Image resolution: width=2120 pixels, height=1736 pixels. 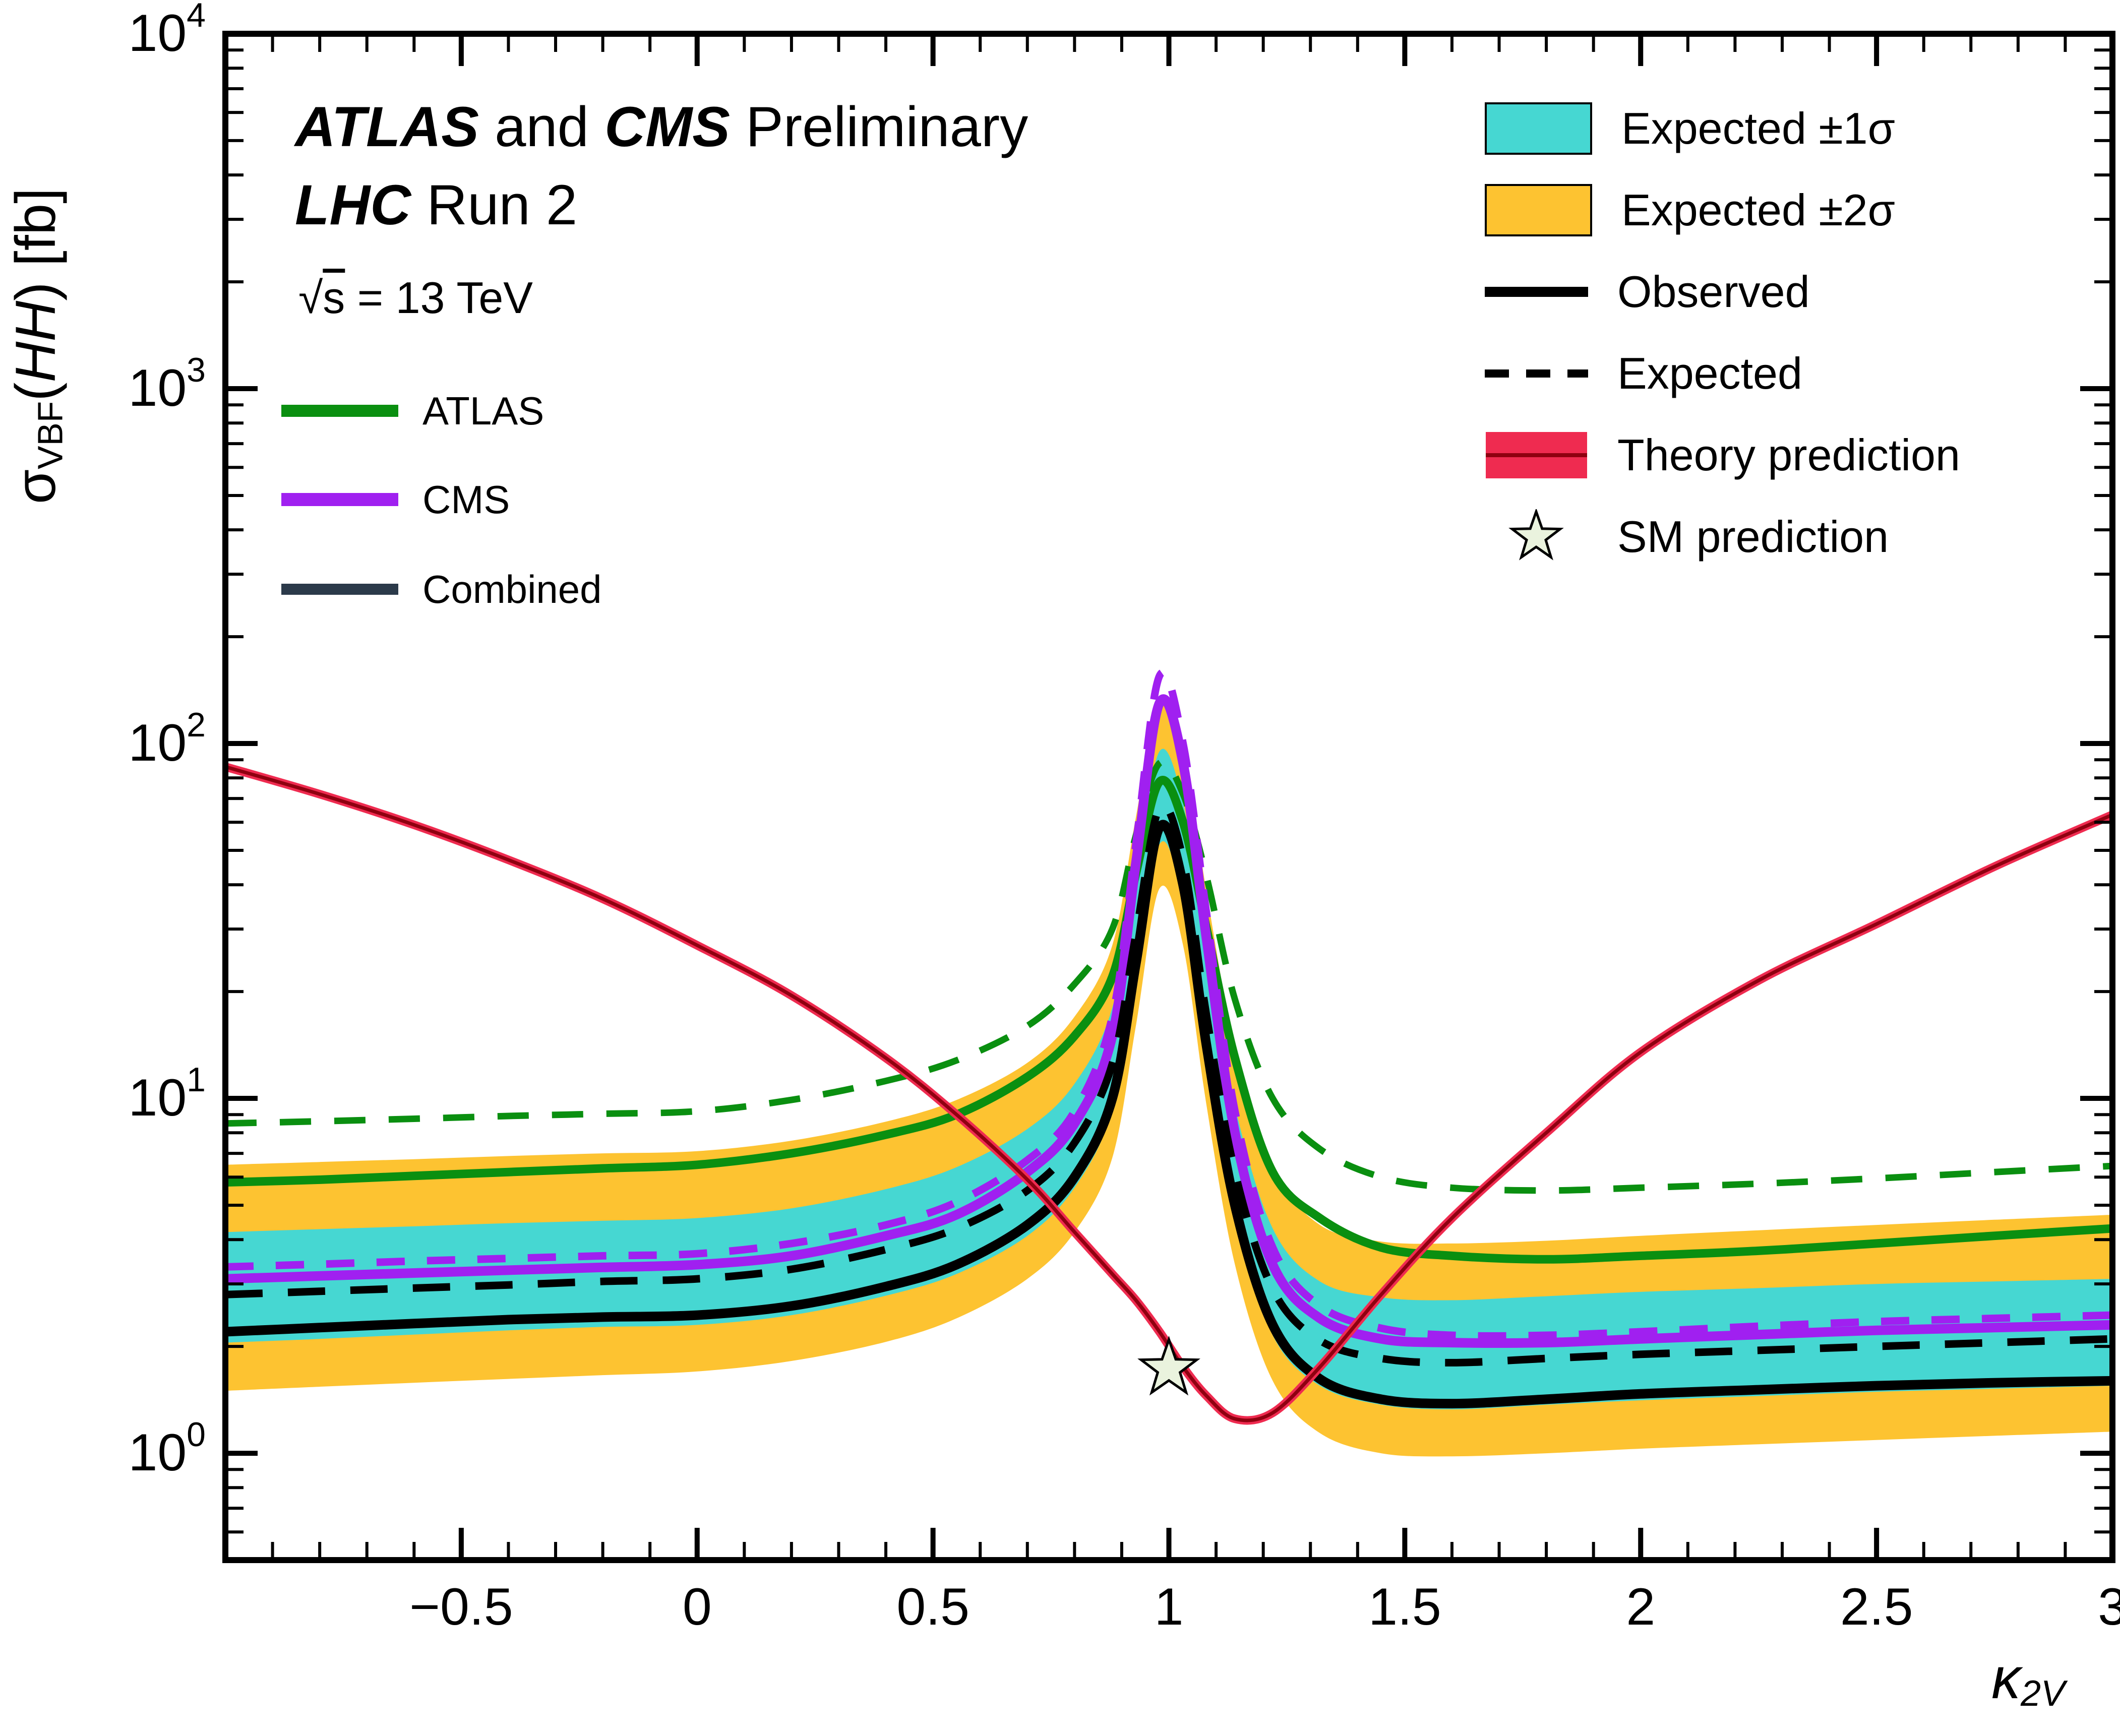 I want to click on sm-prediction-star, so click(x=1168, y=1365).